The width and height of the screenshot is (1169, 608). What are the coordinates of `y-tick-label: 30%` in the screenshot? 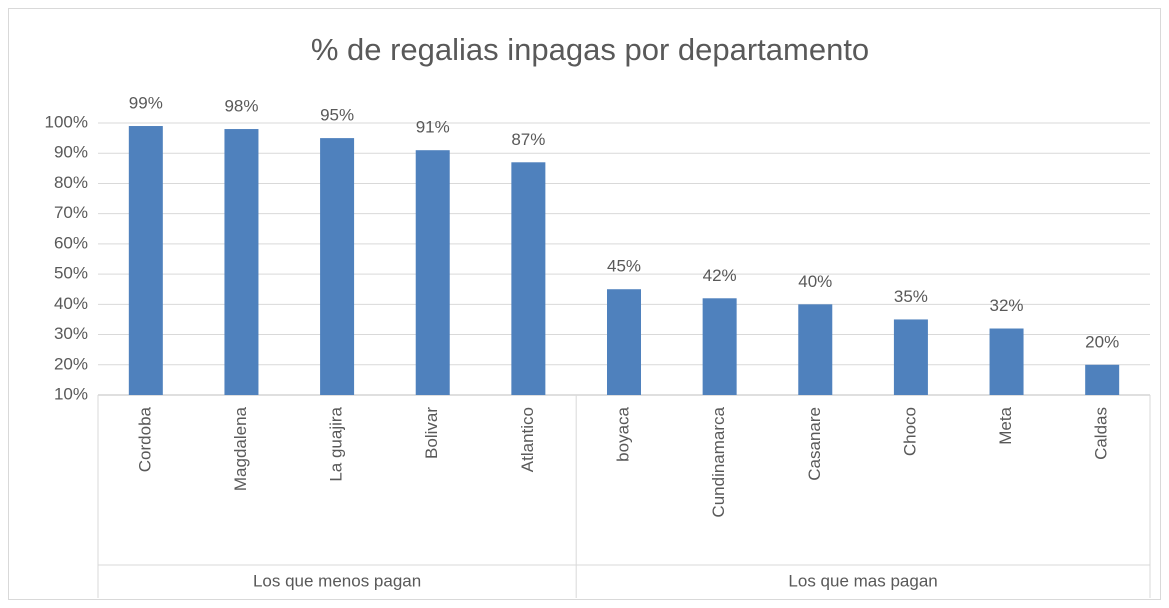 It's located at (71, 333).